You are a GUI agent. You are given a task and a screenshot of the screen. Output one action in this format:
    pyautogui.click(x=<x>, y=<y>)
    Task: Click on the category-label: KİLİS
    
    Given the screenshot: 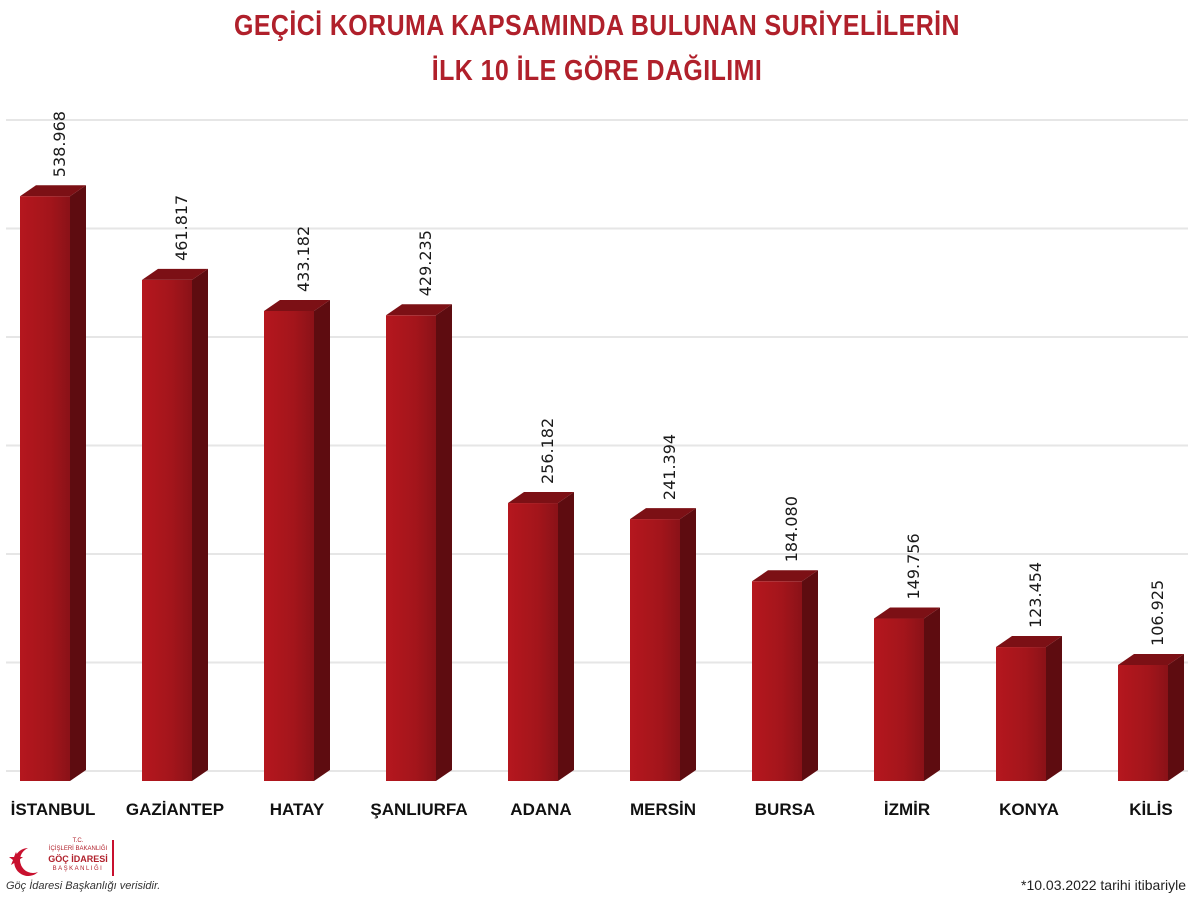 What is the action you would take?
    pyautogui.click(x=1150, y=809)
    